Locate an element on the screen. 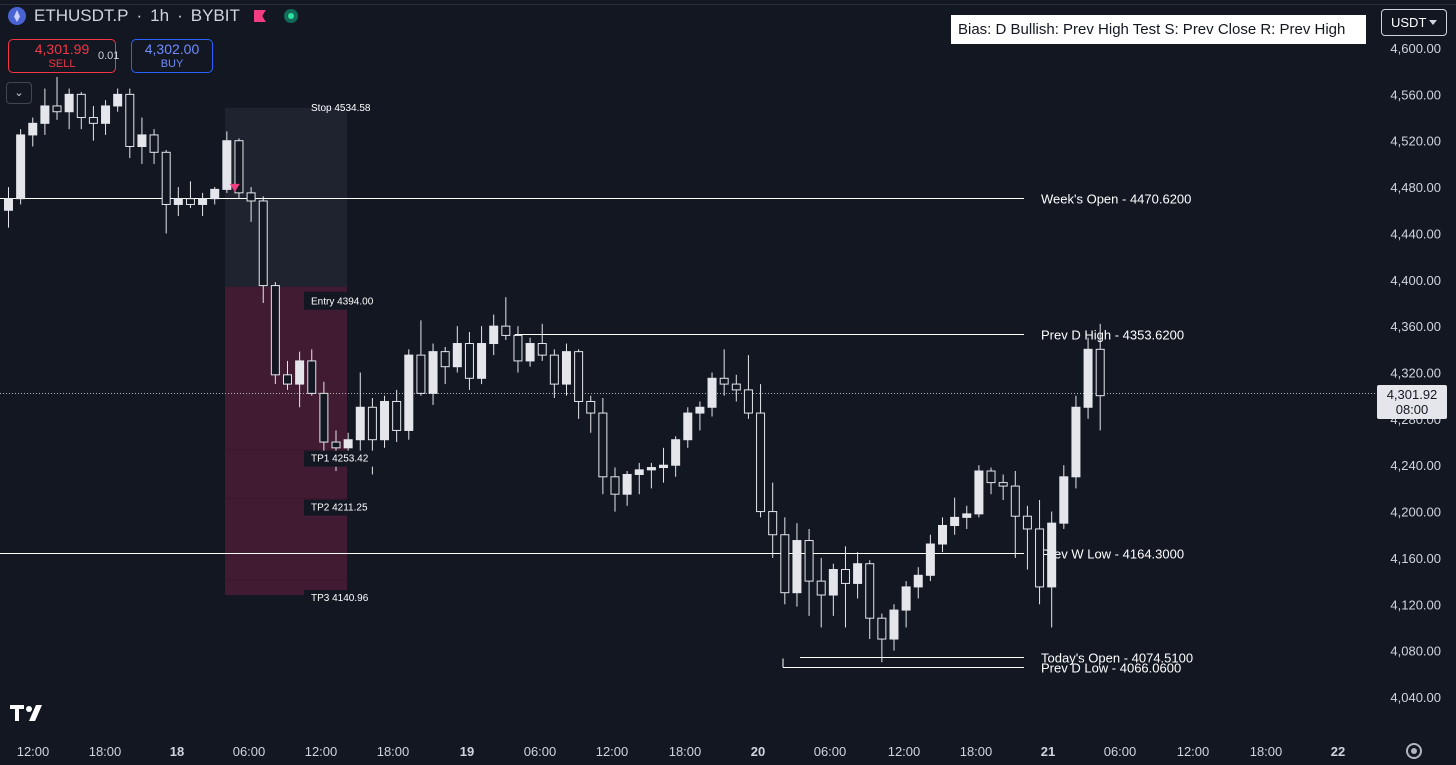 This screenshot has height=765, width=1456. exchange-label: BYBIT is located at coordinates (215, 15).